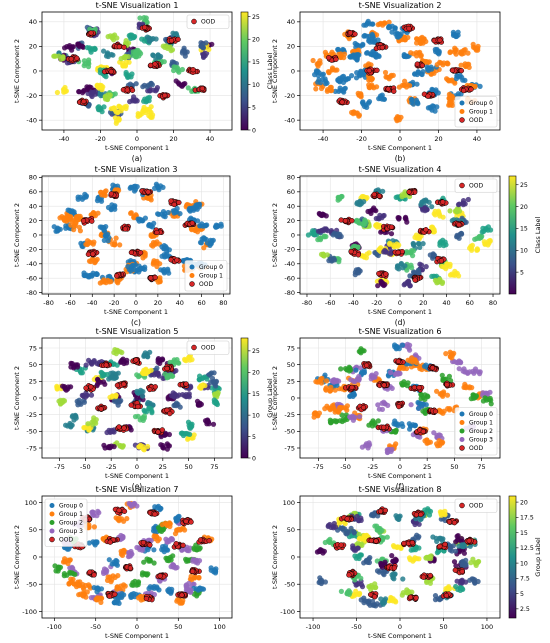 The image size is (550, 643). Describe the element at coordinates (31, 415) in the screenshot. I see `y-tick-label: -25` at that location.